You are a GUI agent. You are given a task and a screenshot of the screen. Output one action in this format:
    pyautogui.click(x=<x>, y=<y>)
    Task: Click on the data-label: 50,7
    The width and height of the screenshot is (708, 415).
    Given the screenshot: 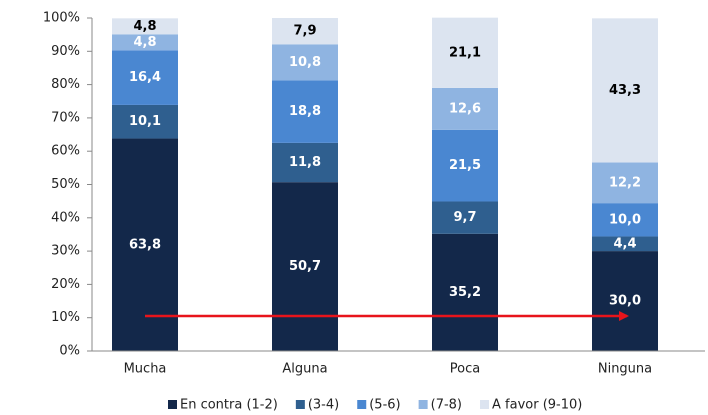 What is the action you would take?
    pyautogui.click(x=305, y=266)
    